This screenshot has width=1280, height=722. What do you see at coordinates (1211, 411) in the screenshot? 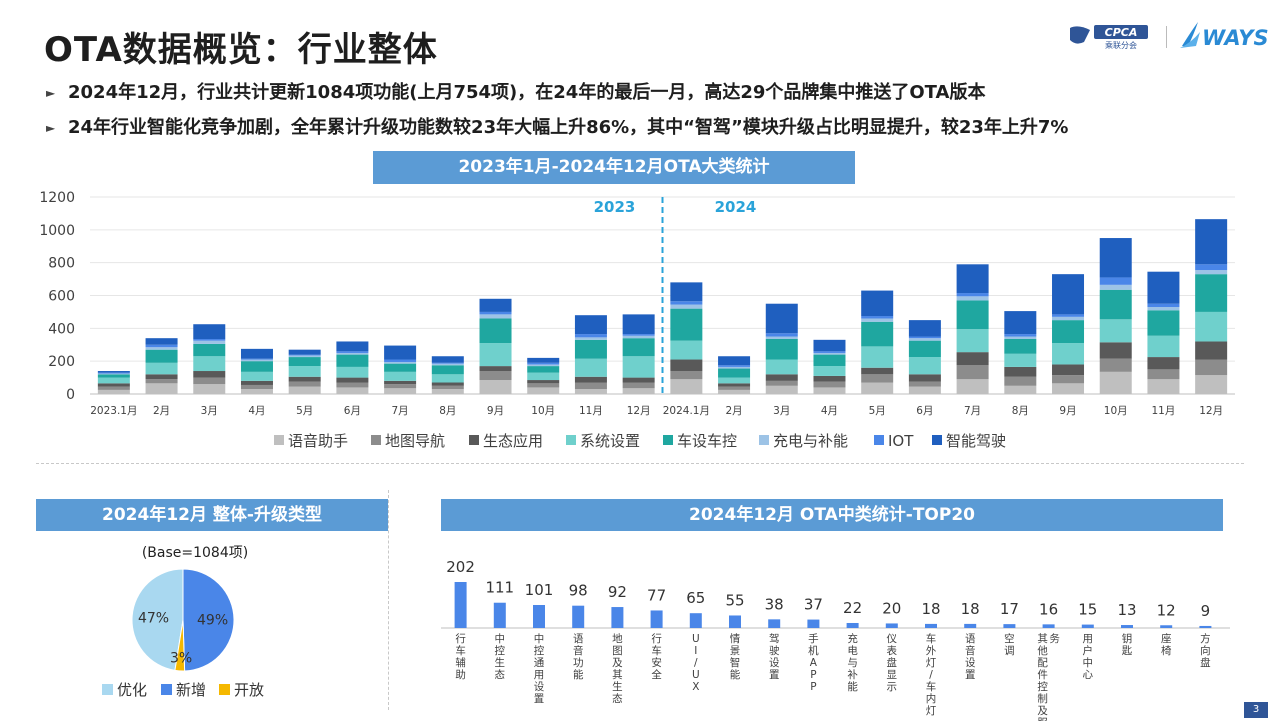
I see `x-tick-label: 12月` at bounding box center [1211, 411].